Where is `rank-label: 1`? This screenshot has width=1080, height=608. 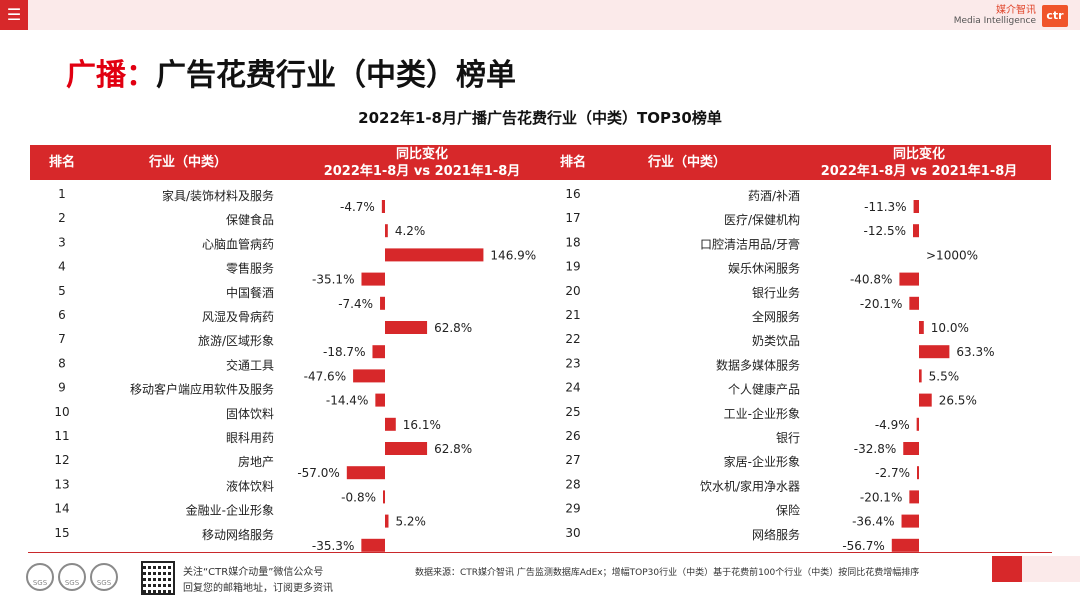 rank-label: 1 is located at coordinates (62, 194).